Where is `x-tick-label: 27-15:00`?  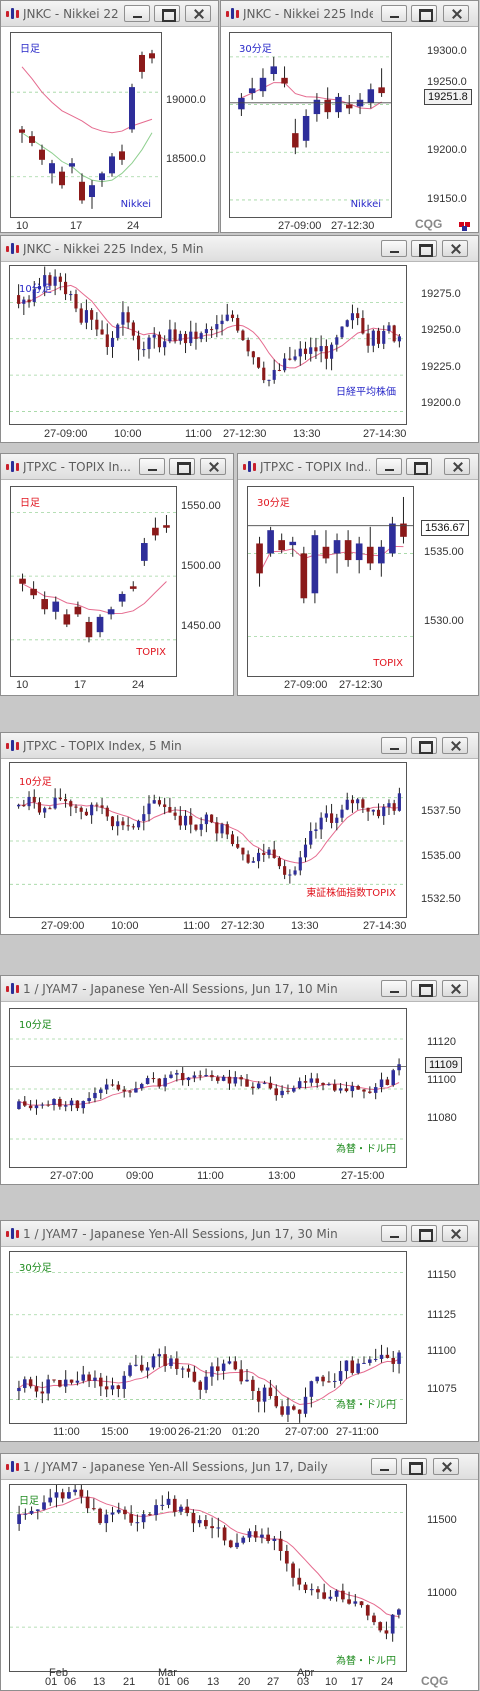
x-tick-label: 27-15:00 is located at coordinates (363, 1176).